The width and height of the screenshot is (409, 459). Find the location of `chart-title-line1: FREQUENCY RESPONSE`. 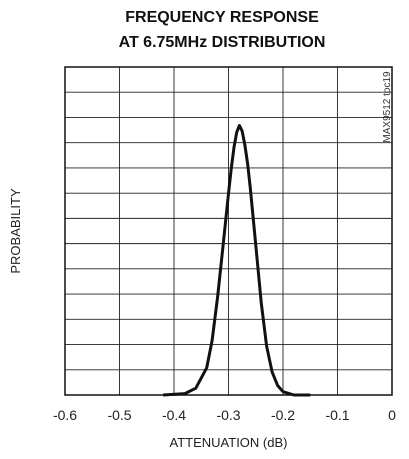

chart-title-line1: FREQUENCY RESPONSE is located at coordinates (222, 17).